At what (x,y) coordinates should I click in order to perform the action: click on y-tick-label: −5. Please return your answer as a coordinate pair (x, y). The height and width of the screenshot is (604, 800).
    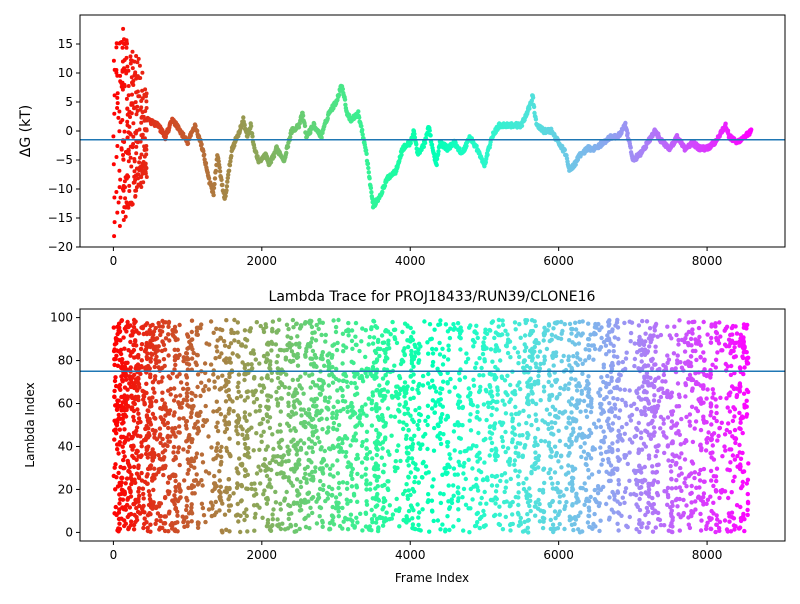
    Looking at the image, I should click on (64, 160).